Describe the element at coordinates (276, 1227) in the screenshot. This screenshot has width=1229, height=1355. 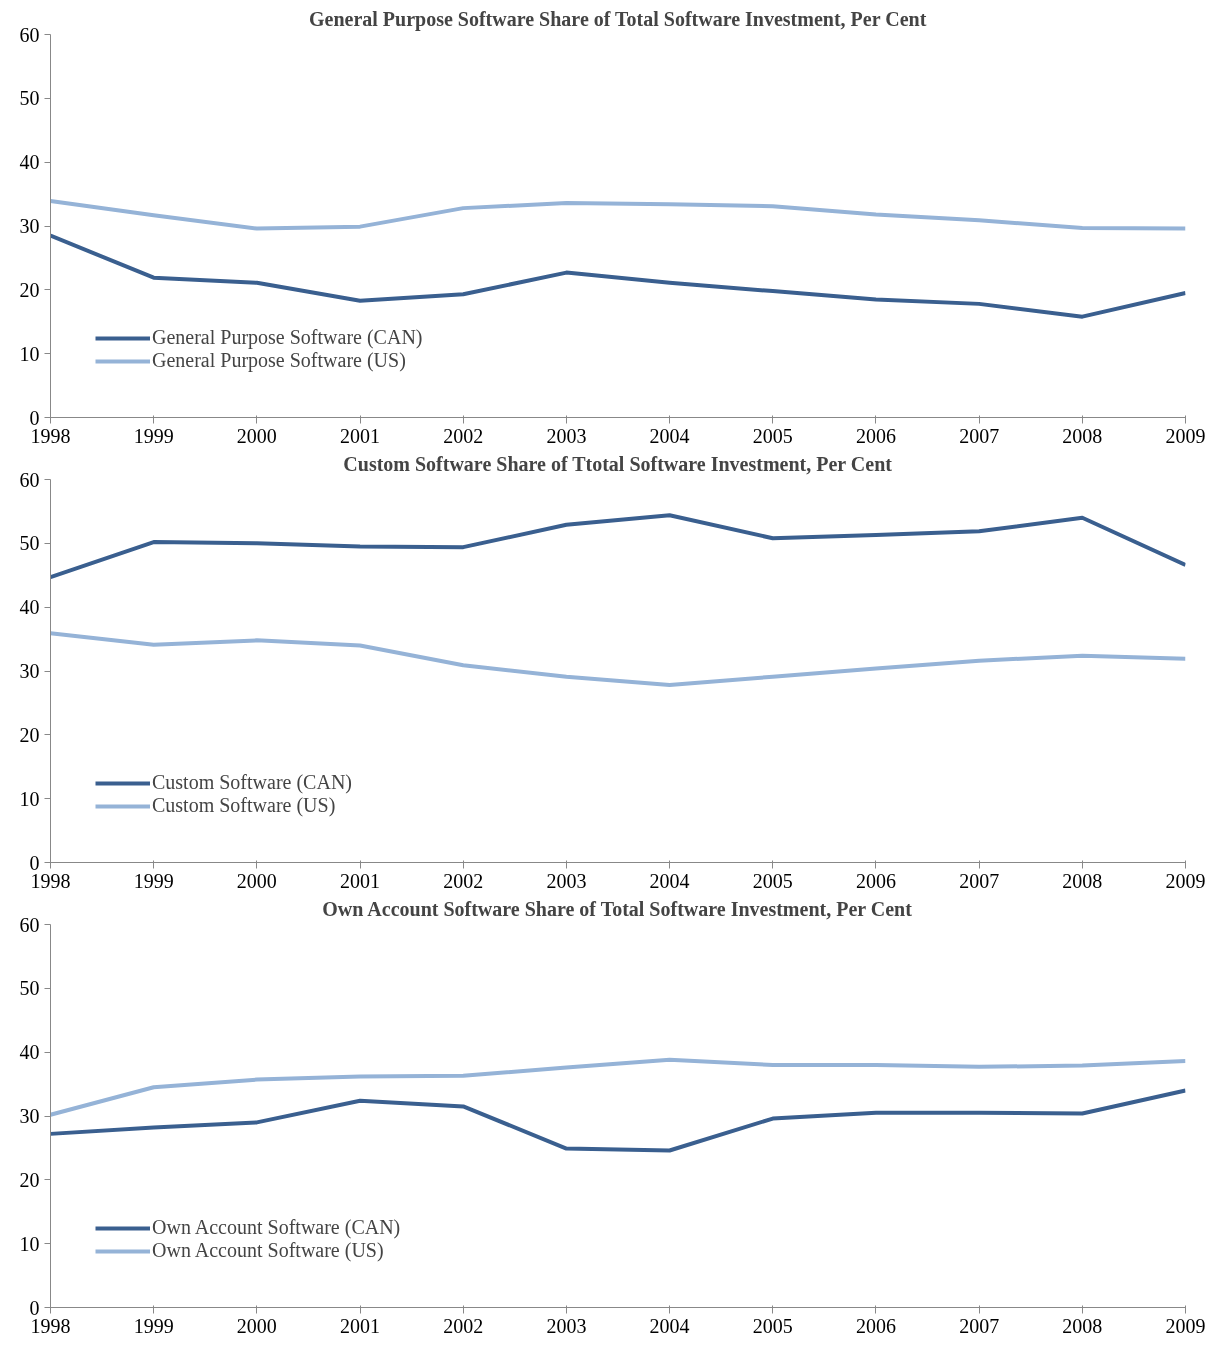
I see `legend-label: Own Account Software (CAN)` at that location.